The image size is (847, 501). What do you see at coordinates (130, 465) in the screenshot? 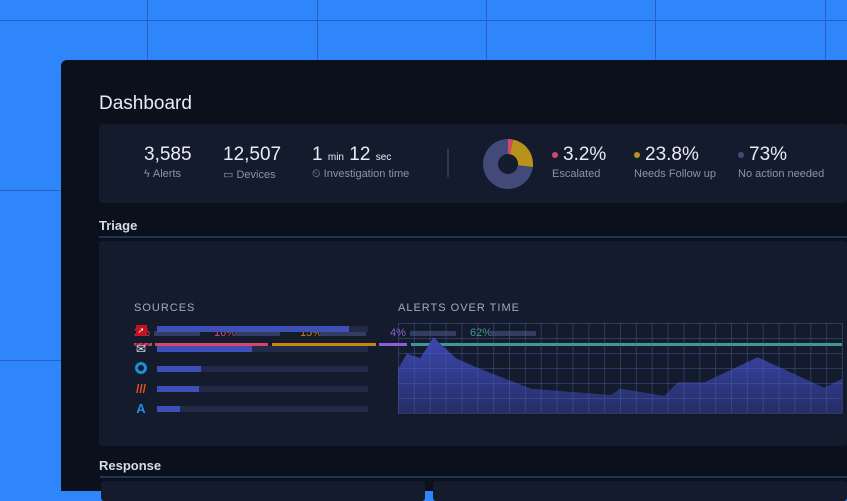
I see `response-title: Response` at bounding box center [130, 465].